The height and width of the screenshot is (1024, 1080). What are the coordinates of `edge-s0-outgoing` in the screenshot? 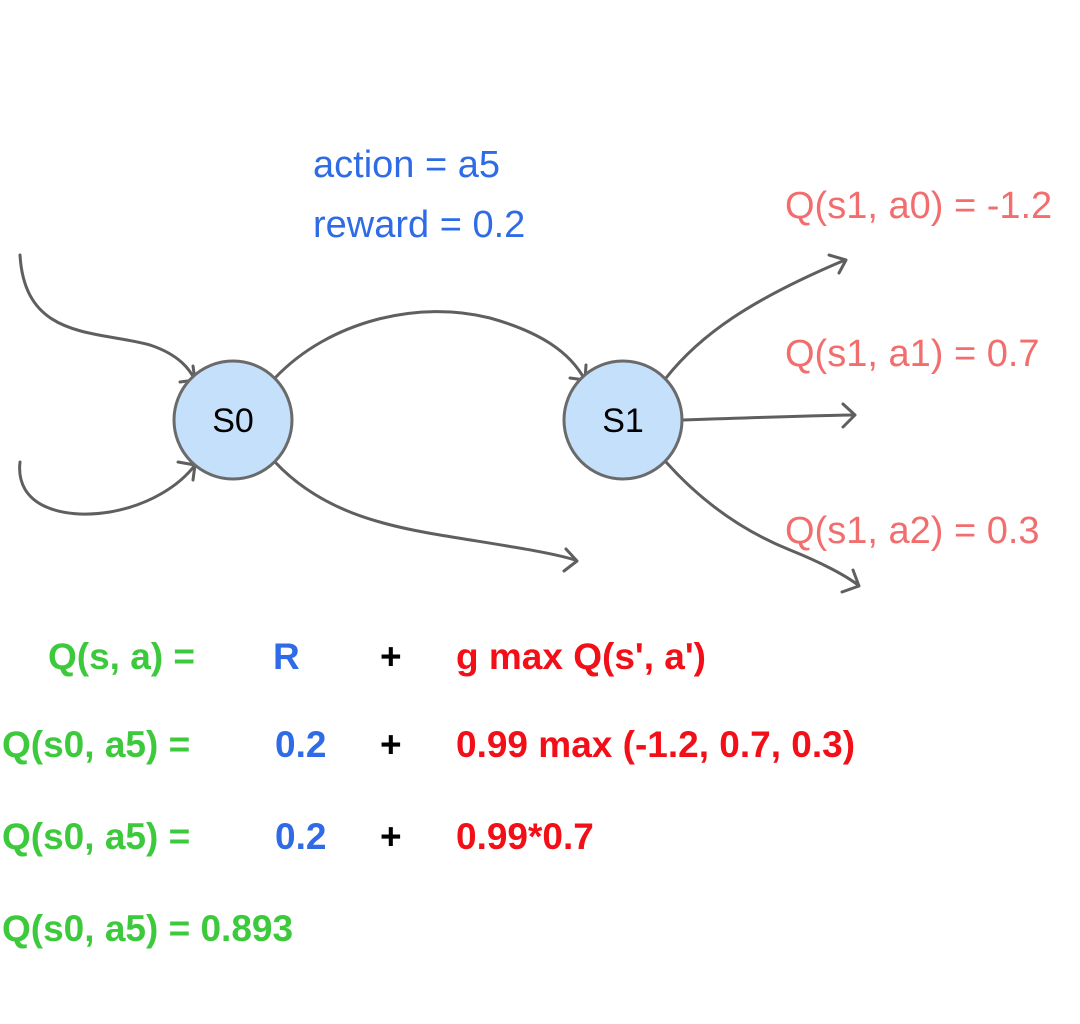 It's located at (425, 511).